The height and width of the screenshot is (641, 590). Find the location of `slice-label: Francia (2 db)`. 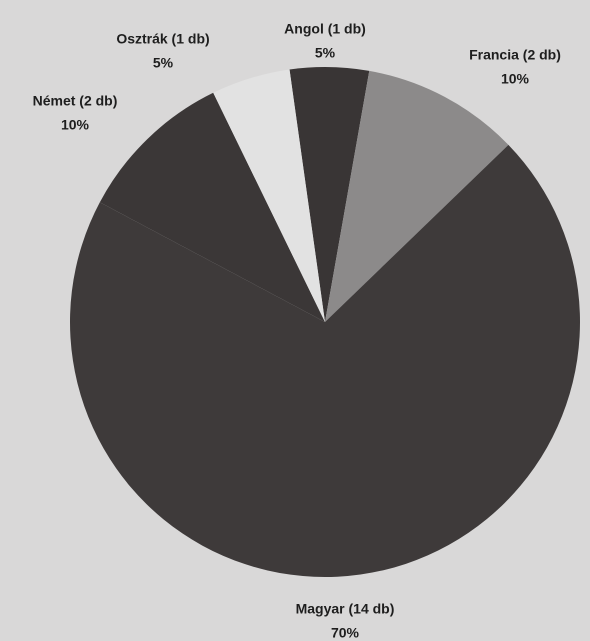

slice-label: Francia (2 db) is located at coordinates (515, 55).